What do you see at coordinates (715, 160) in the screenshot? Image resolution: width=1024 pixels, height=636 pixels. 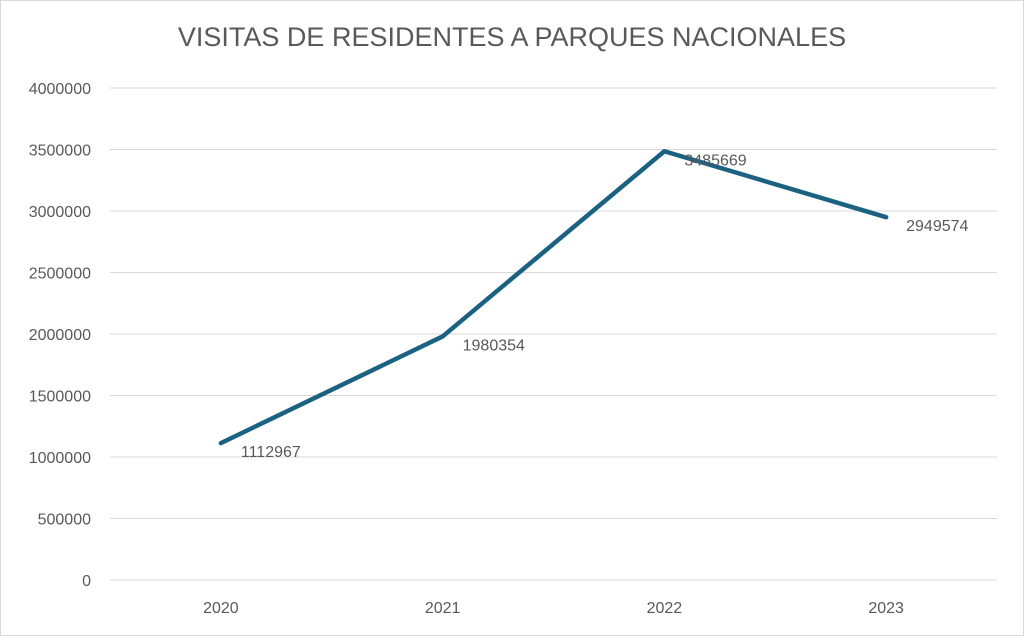 I see `data-label: 3485669` at bounding box center [715, 160].